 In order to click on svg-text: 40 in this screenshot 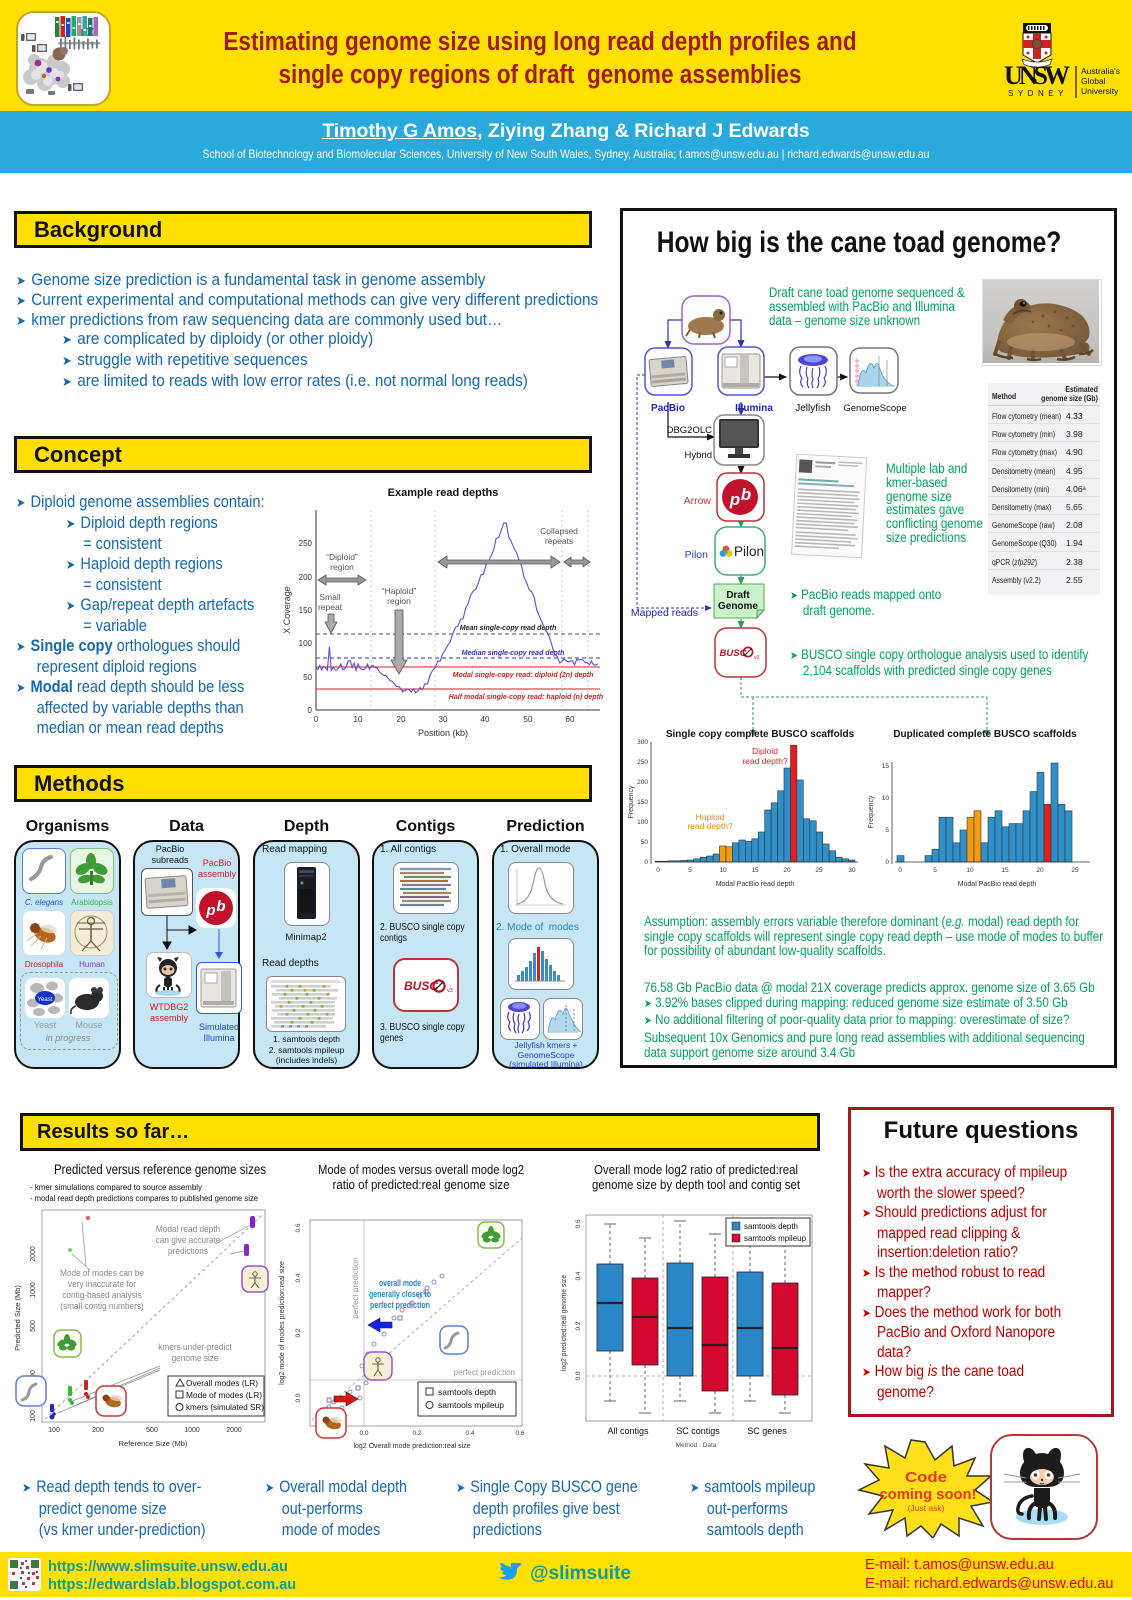, I will do `click(485, 719)`.